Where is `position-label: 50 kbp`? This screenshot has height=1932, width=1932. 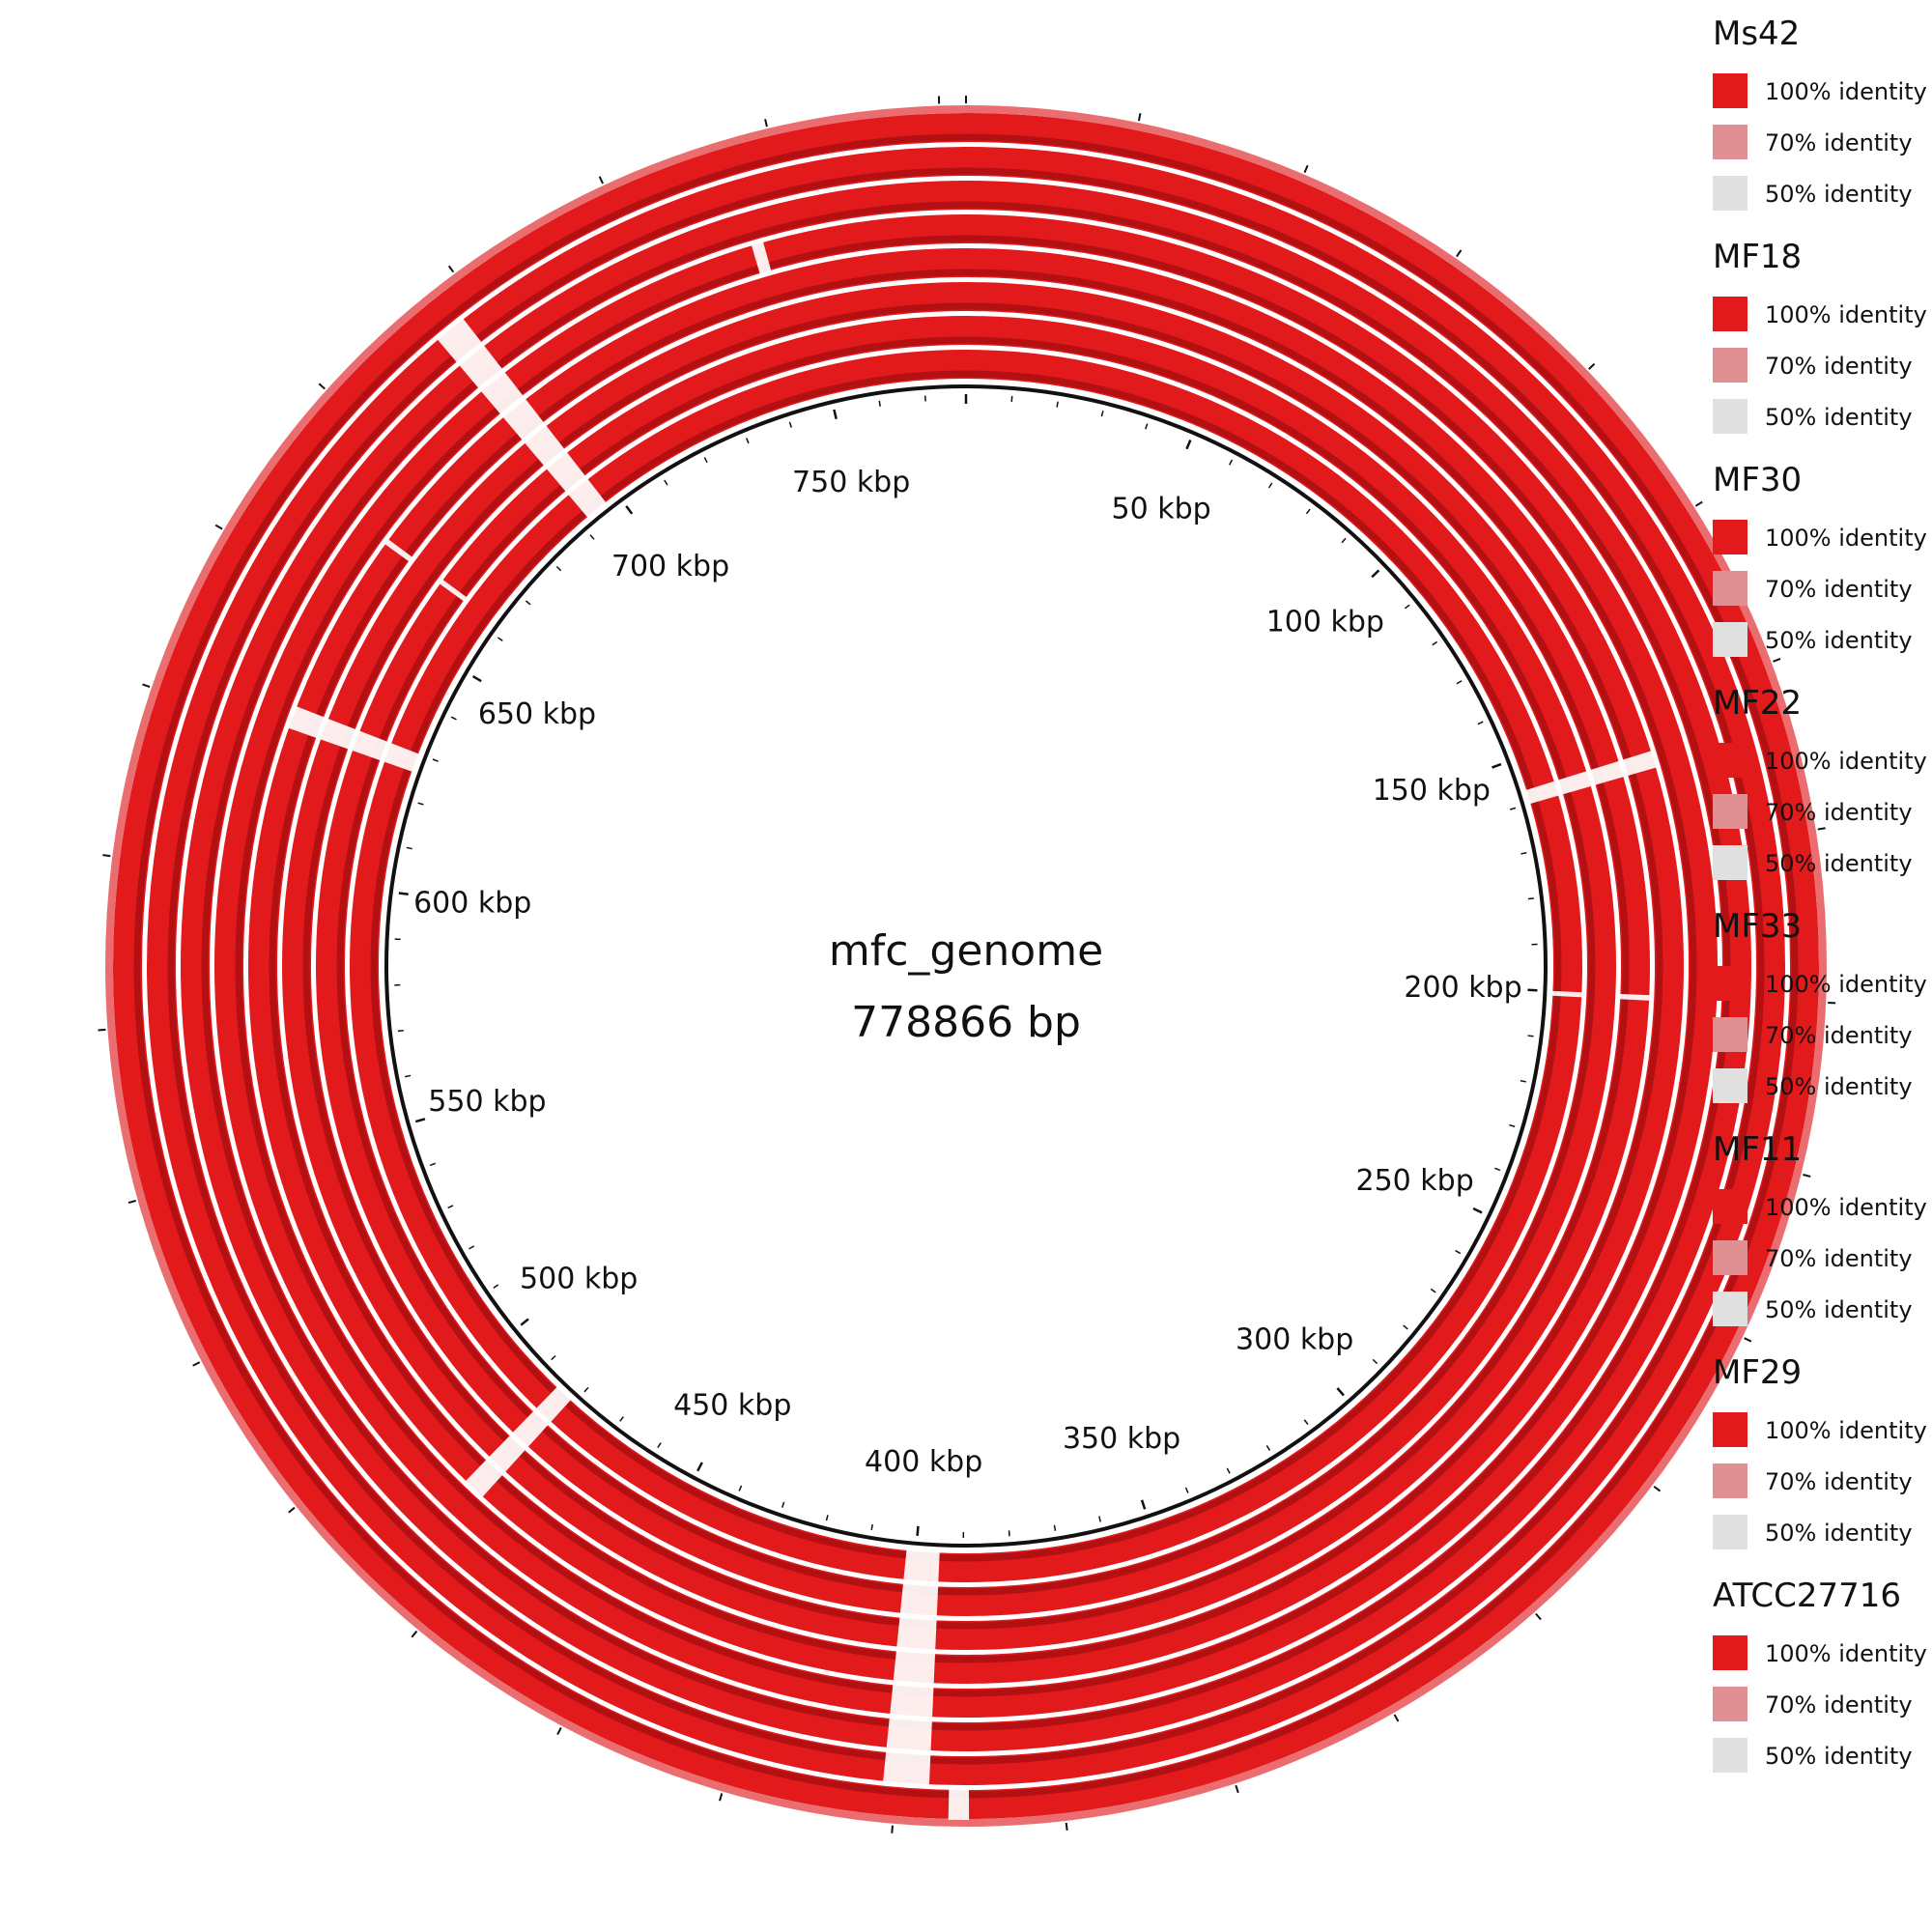 position-label: 50 kbp is located at coordinates (1161, 509).